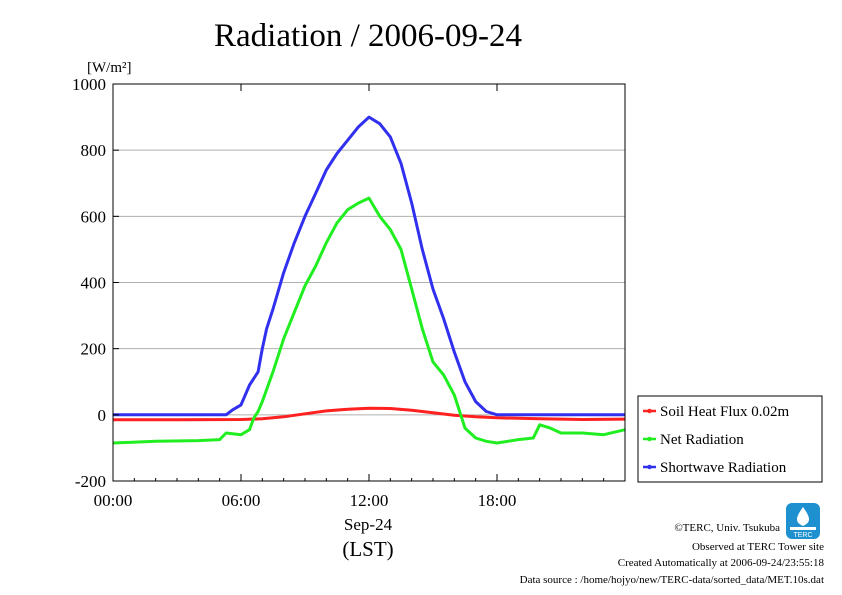 This screenshot has height=595, width=842. What do you see at coordinates (368, 524) in the screenshot?
I see `x-axis-date: Sep-24` at bounding box center [368, 524].